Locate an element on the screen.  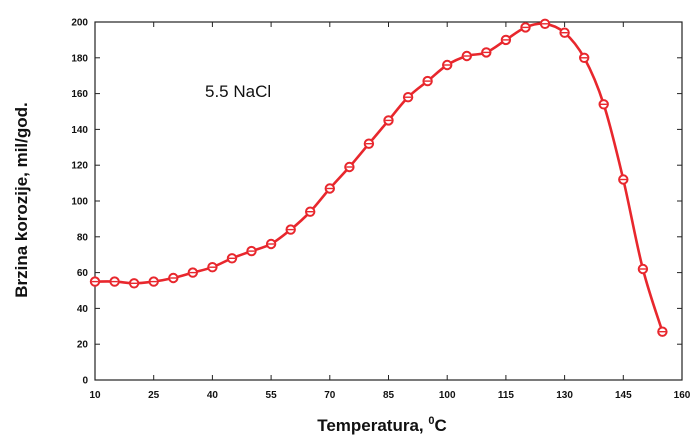
x-tick-label: 160 is located at coordinates (682, 395).